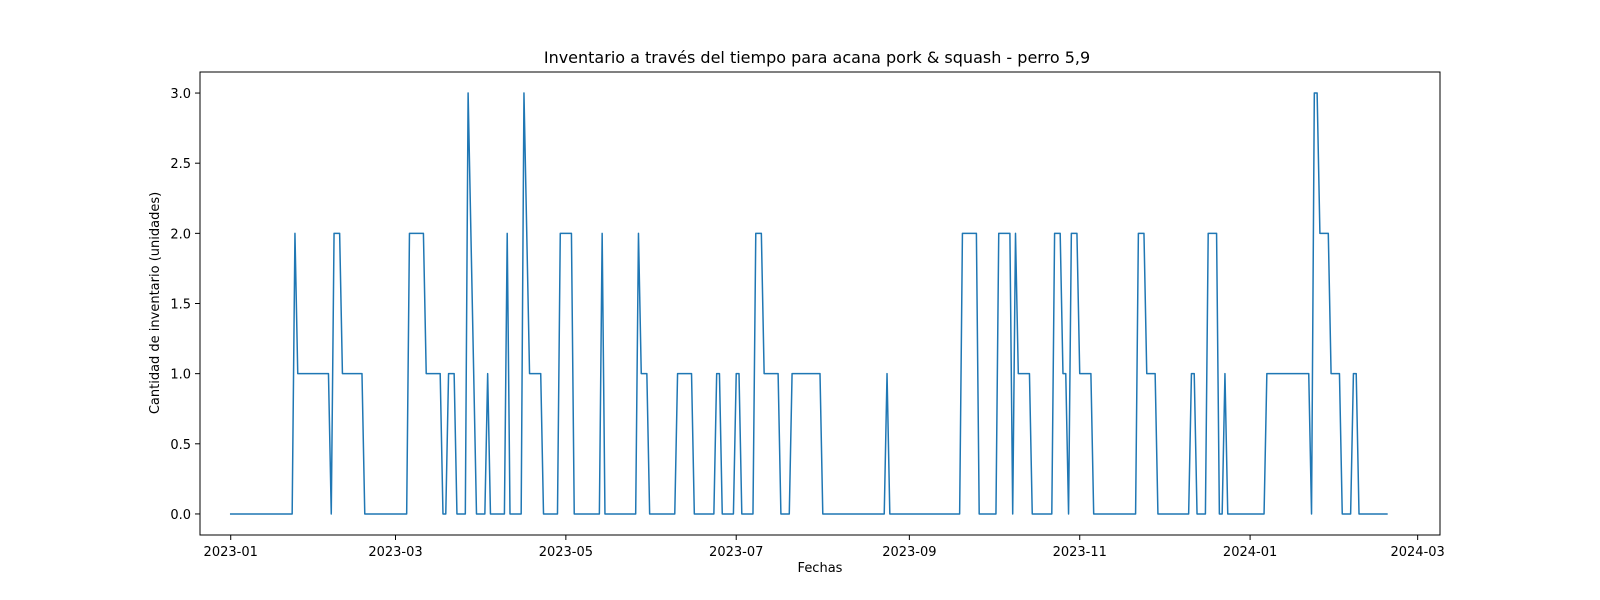 Image resolution: width=1600 pixels, height=600 pixels. I want to click on y-tick-label: 2.5, so click(180, 164).